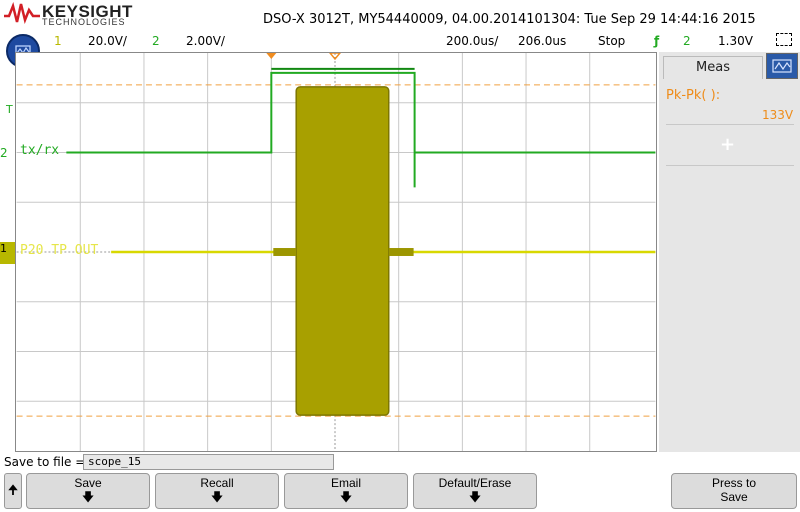 This screenshot has width=800, height=512. What do you see at coordinates (734, 497) in the screenshot?
I see `press-save-label: Save` at bounding box center [734, 497].